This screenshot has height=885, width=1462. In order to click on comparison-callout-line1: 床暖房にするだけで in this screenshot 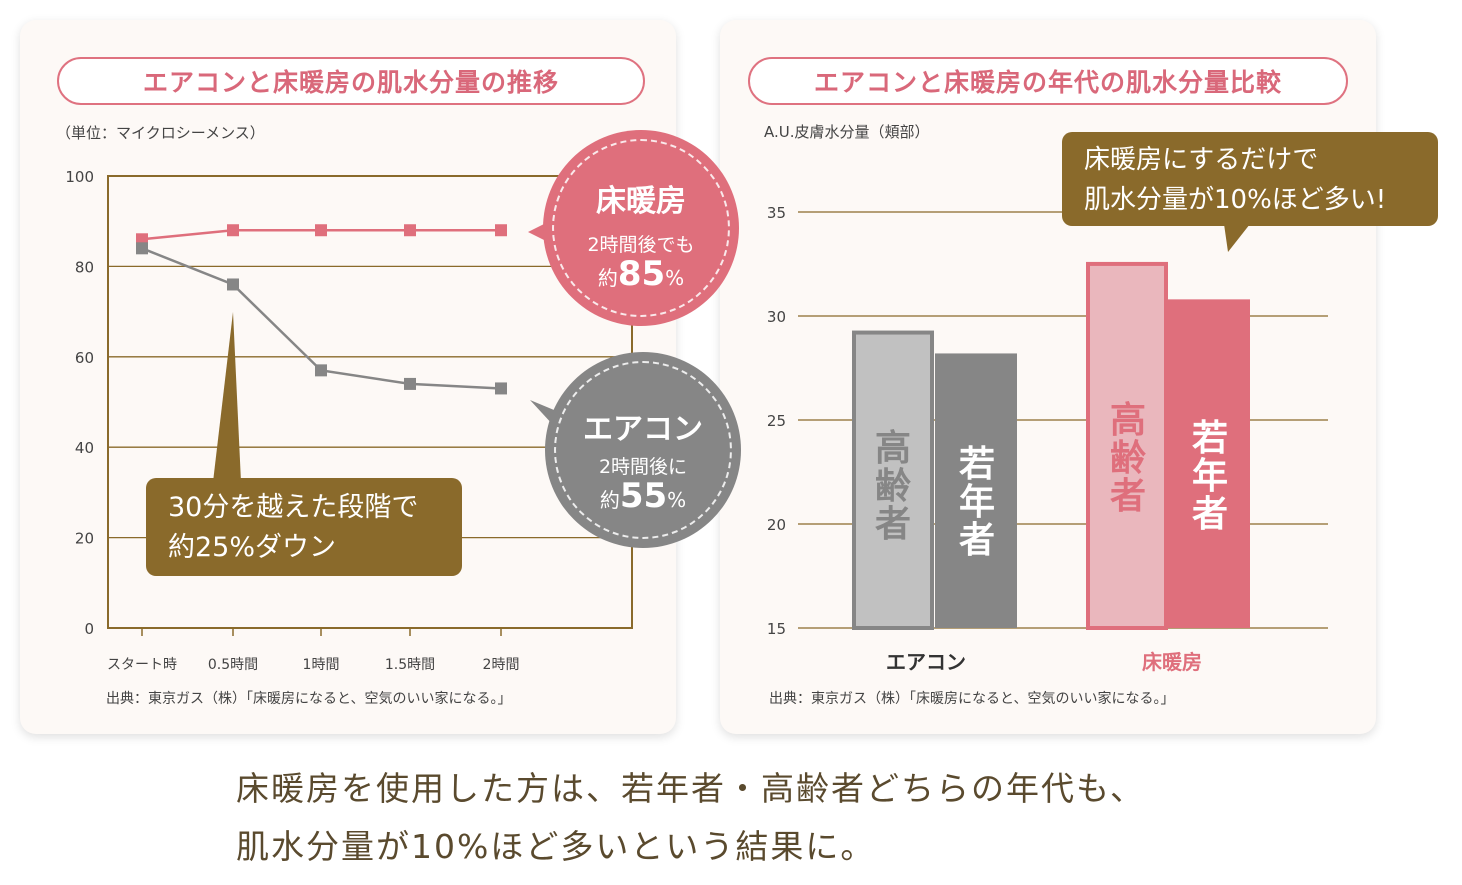, I will do `click(1201, 160)`.